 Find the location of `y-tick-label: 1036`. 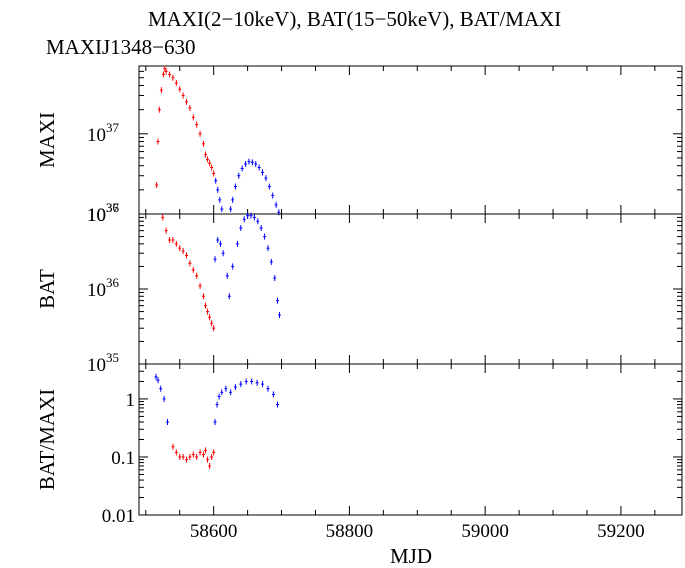

y-tick-label: 1036 is located at coordinates (103, 213).